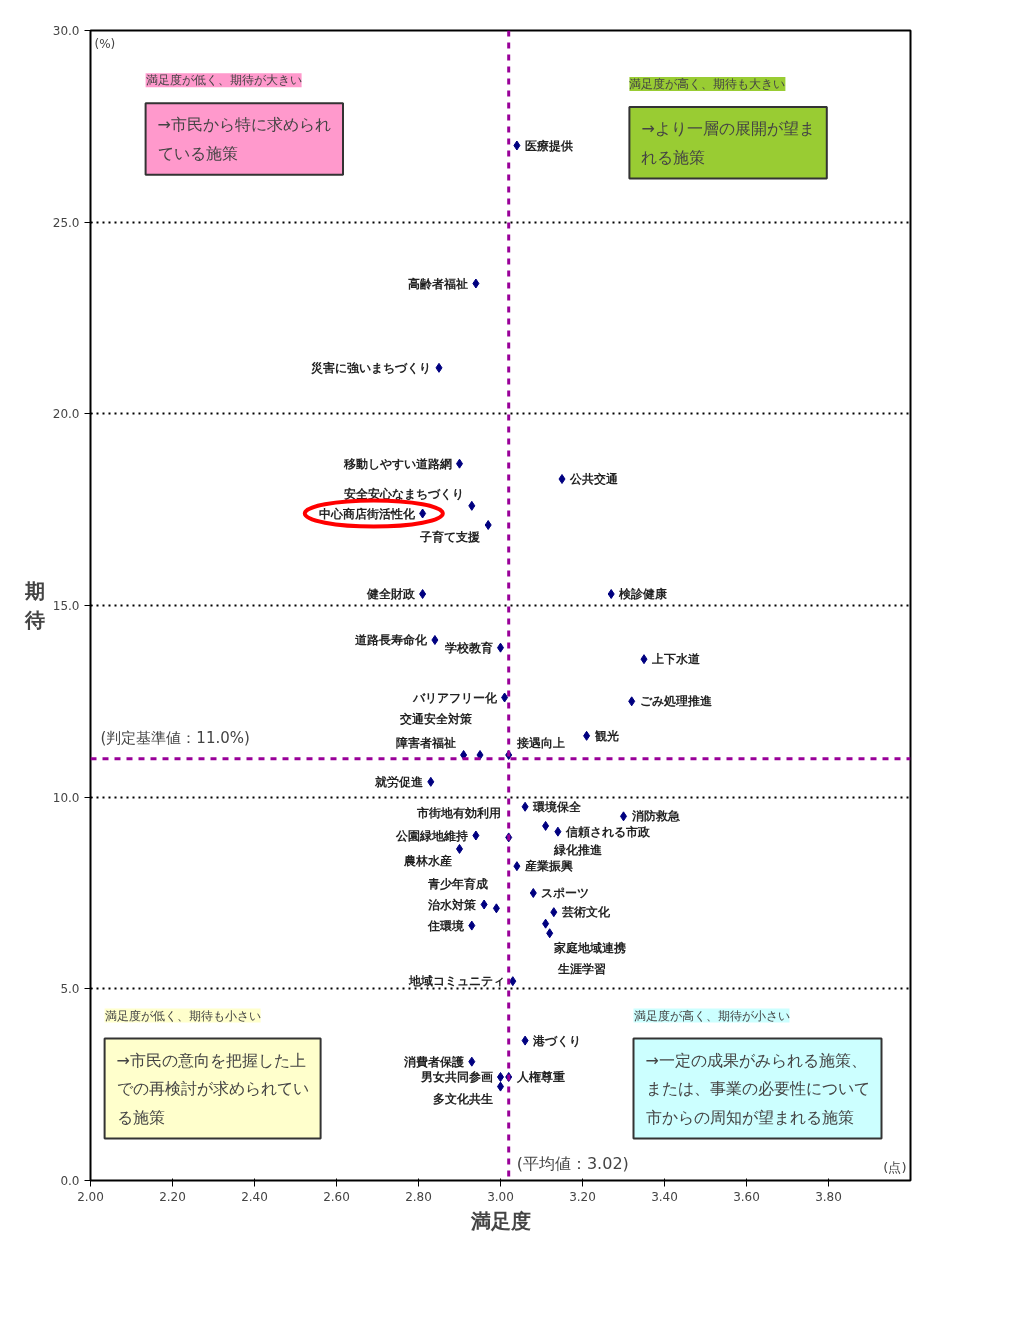  What do you see at coordinates (367, 513) in the screenshot?
I see `annotation: 中心商店街活性化` at bounding box center [367, 513].